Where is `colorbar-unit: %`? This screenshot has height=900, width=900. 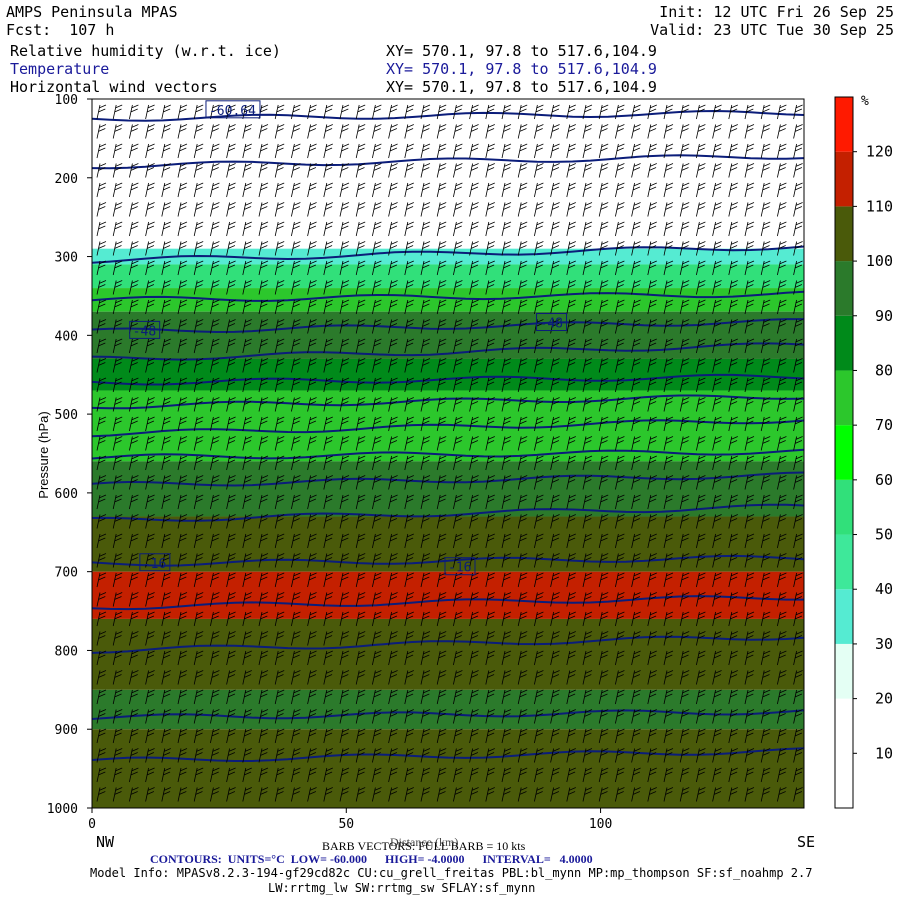 colorbar-unit: % is located at coordinates (865, 101).